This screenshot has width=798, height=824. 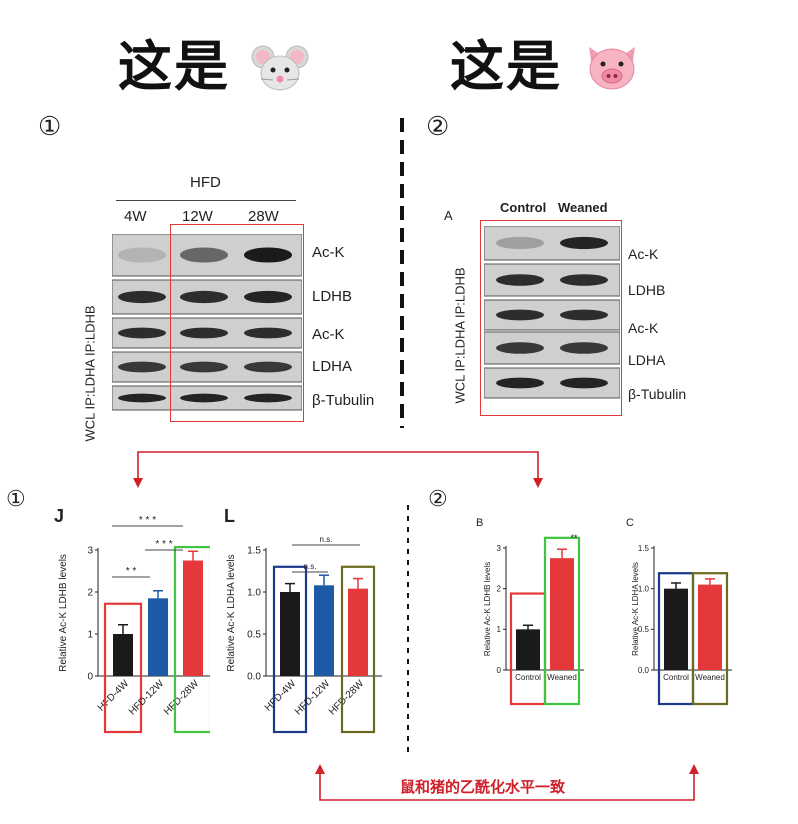 What do you see at coordinates (479, 523) in the screenshot?
I see `panel-letter: B` at bounding box center [479, 523].